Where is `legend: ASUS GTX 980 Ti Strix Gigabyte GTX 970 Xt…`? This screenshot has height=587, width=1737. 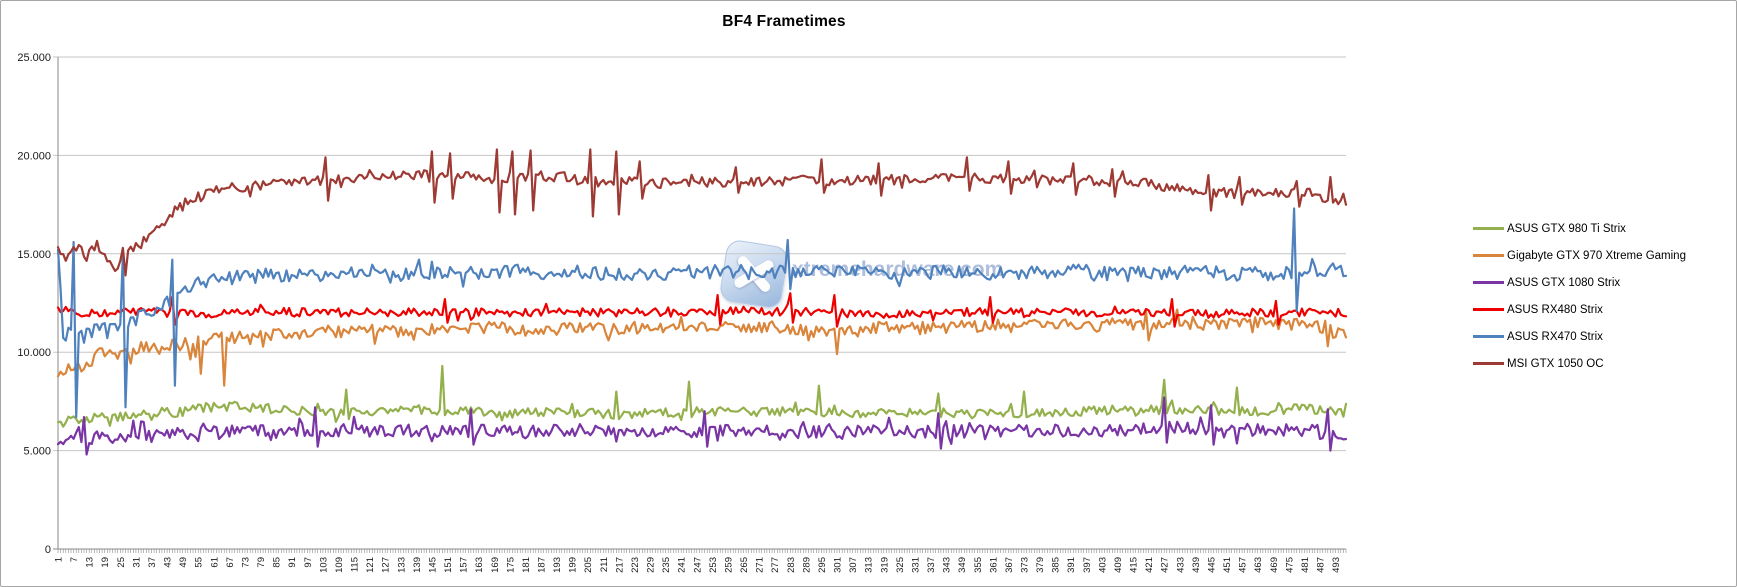 legend: ASUS GTX 980 Ti Strix Gigabyte GTX 970 Xt… is located at coordinates (1579, 296).